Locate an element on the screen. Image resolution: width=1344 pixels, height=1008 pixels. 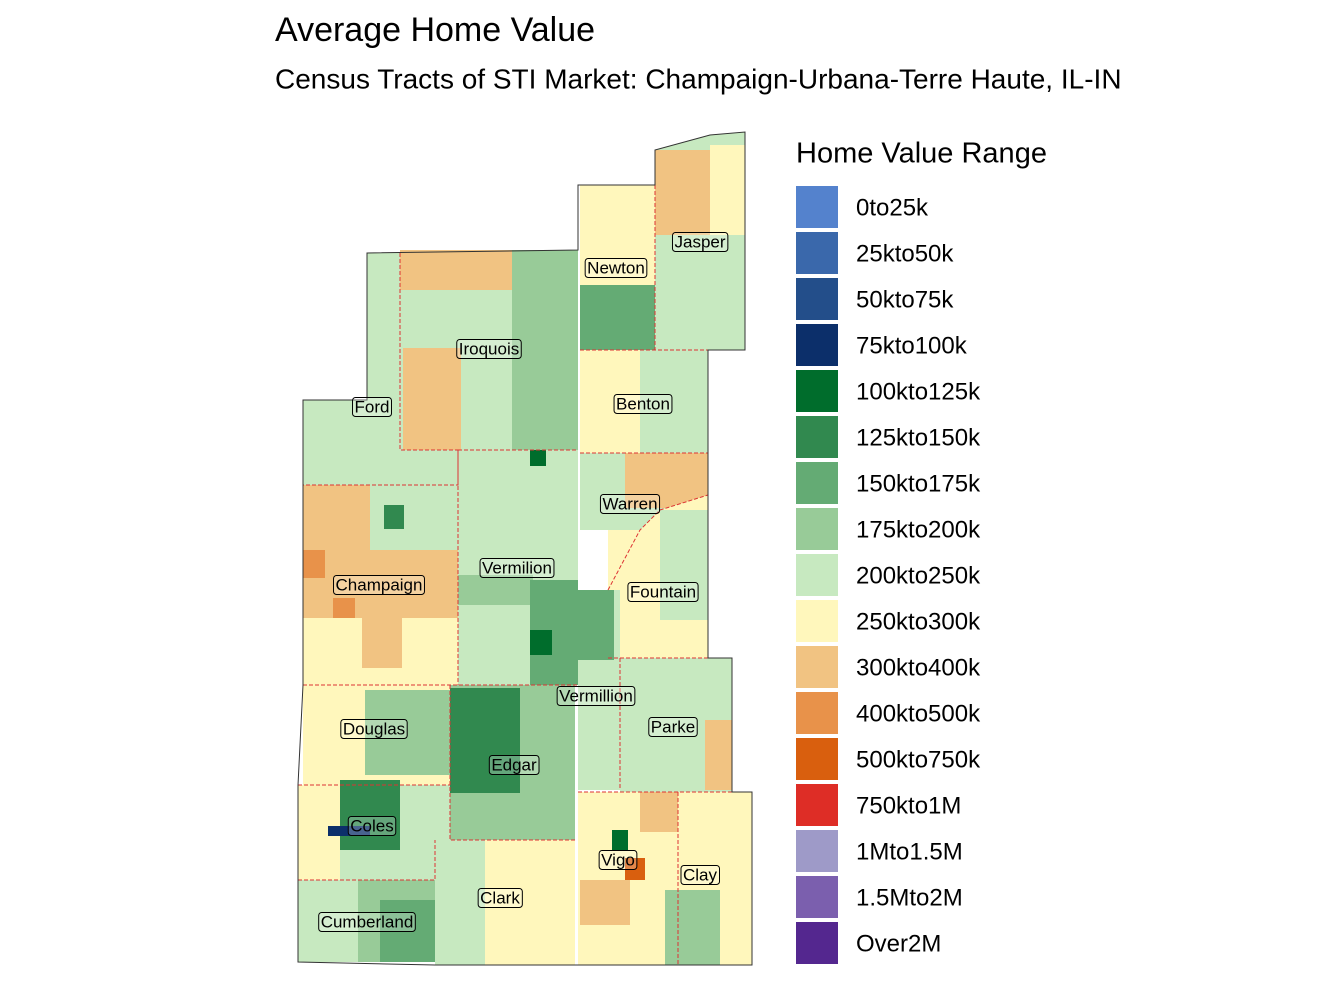
title: Average Home Value is located at coordinates (435, 30).